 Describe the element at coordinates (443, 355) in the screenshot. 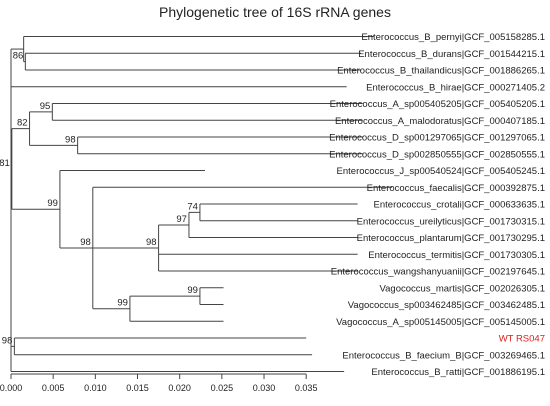

I see `leaf-label: Enterococcus_B_faecium_B|GCF_003269465.1` at that location.